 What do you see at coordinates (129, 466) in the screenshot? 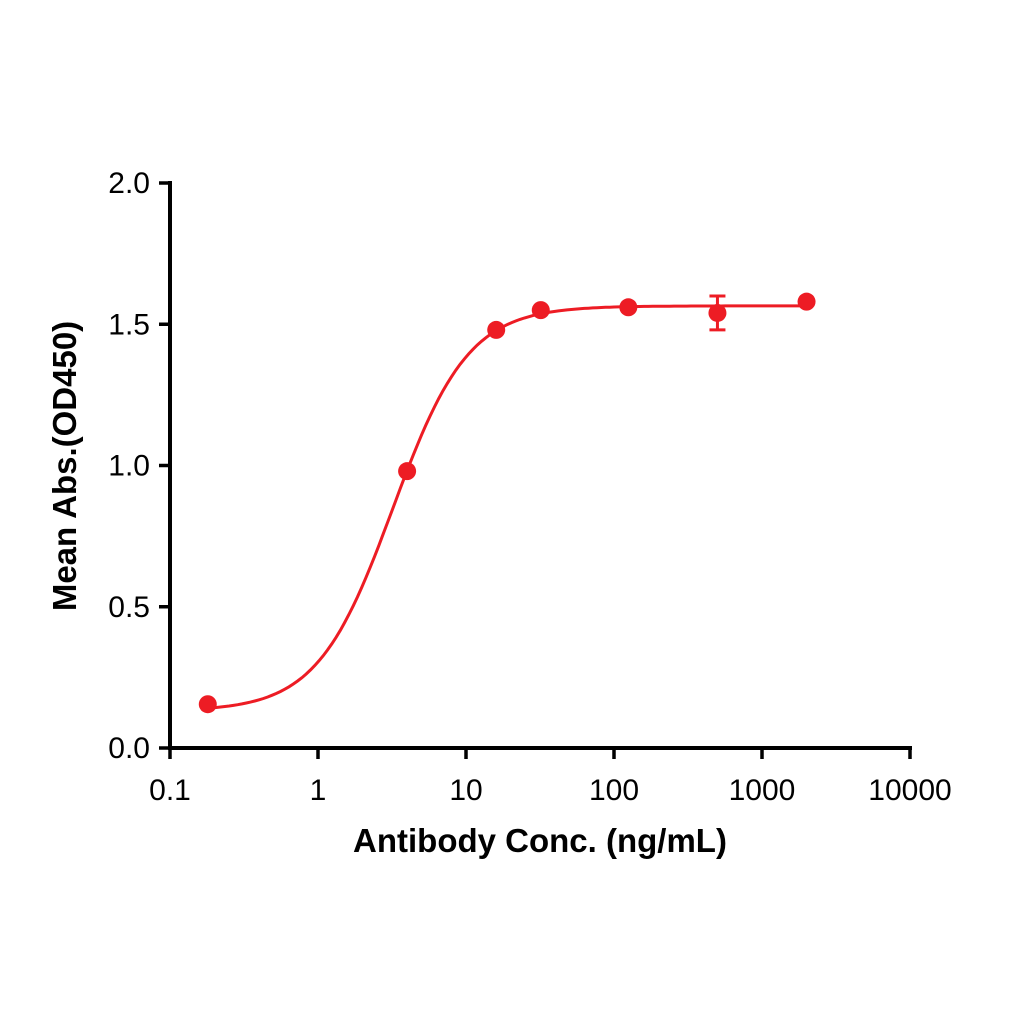
I see `y-tick-label: 1.0` at bounding box center [129, 466].